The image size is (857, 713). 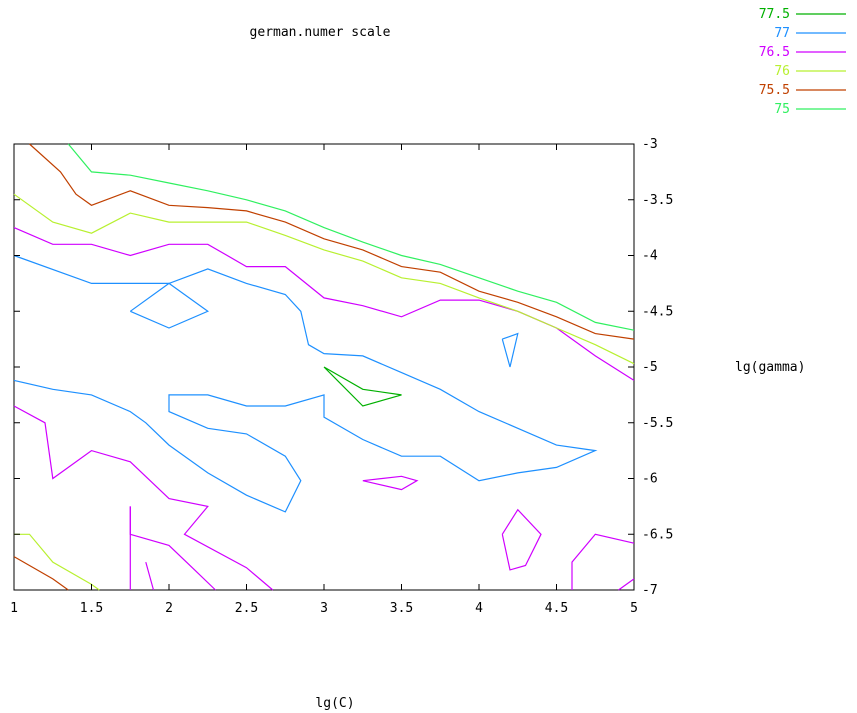 I want to click on y-tick-label: -4, so click(x=650, y=256).